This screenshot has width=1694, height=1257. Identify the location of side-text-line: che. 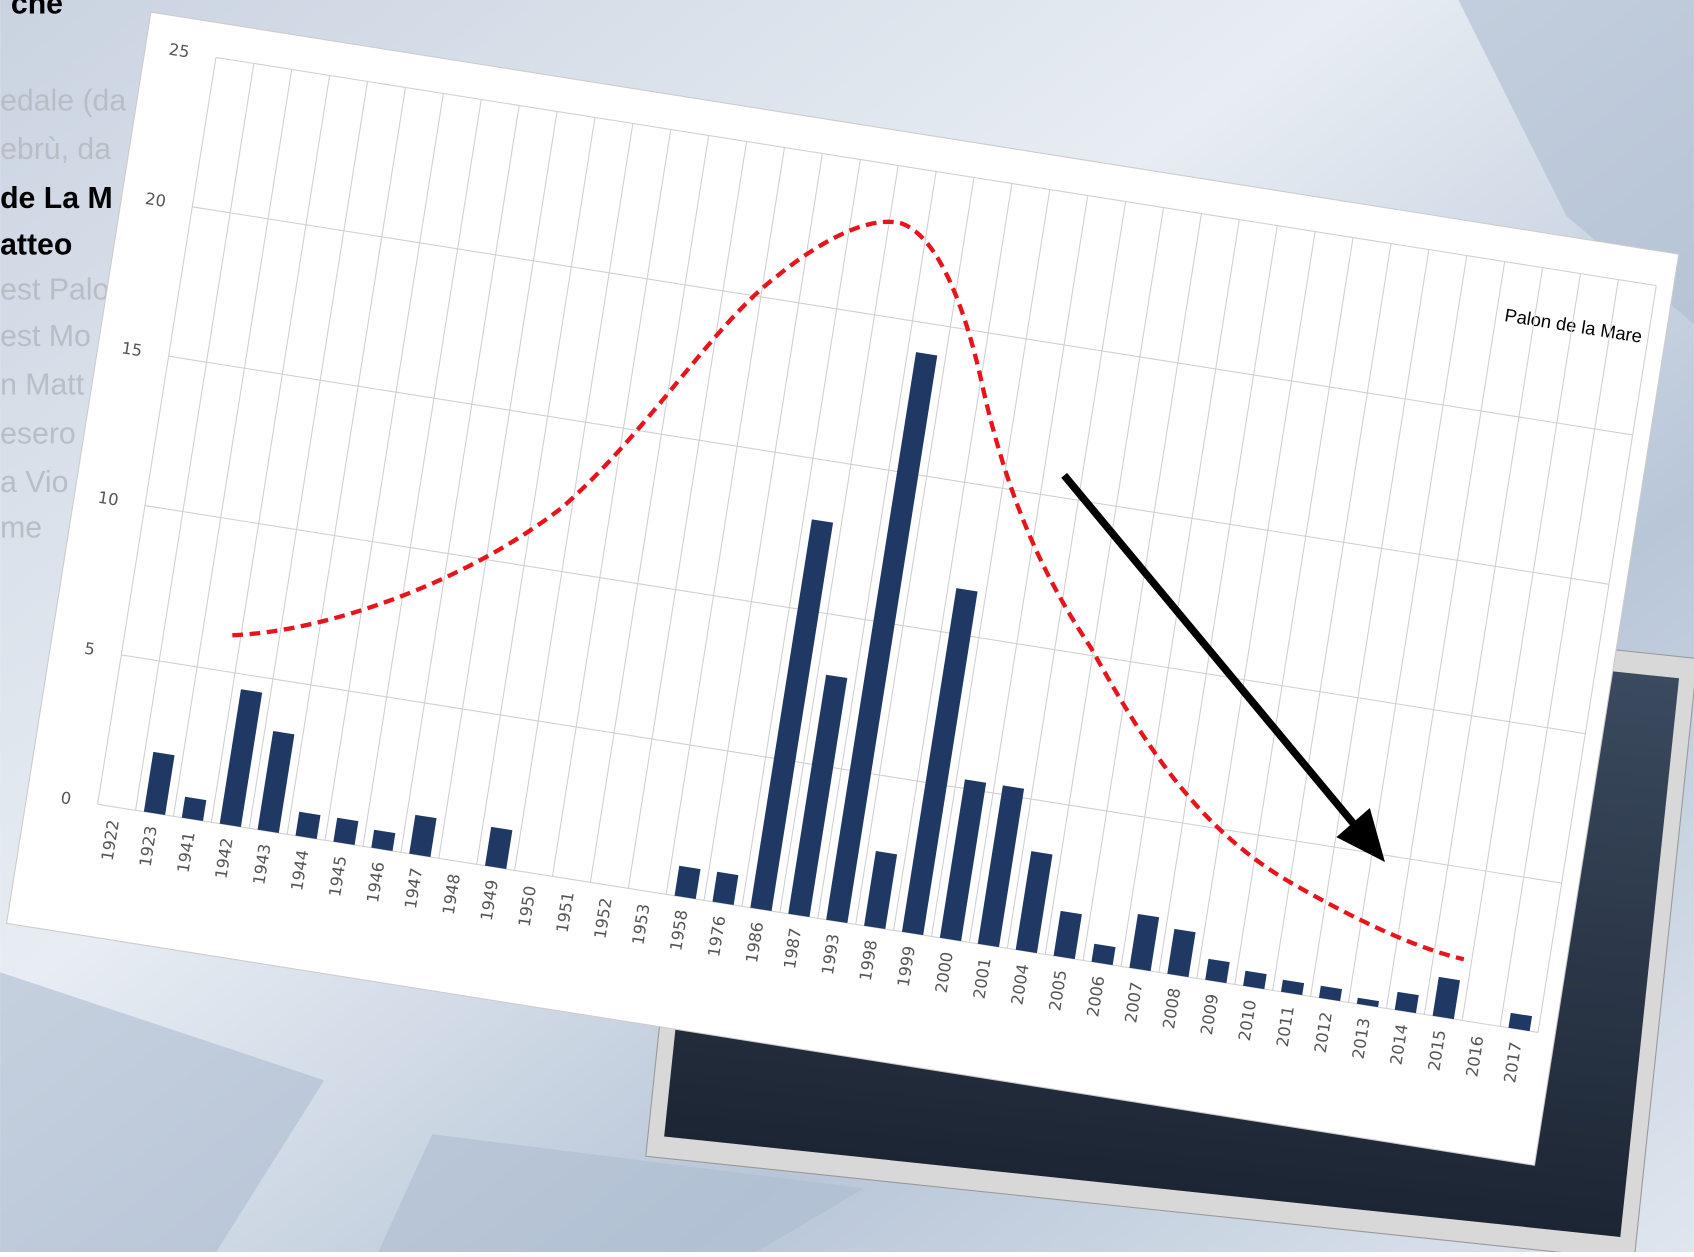
(37, 10).